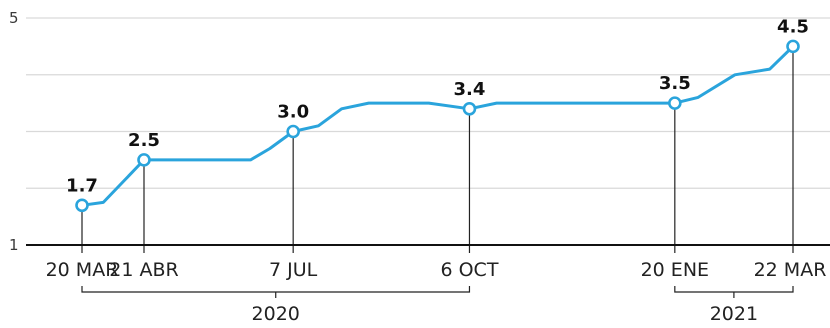  What do you see at coordinates (470, 89) in the screenshot?
I see `data-label: 3.4` at bounding box center [470, 89].